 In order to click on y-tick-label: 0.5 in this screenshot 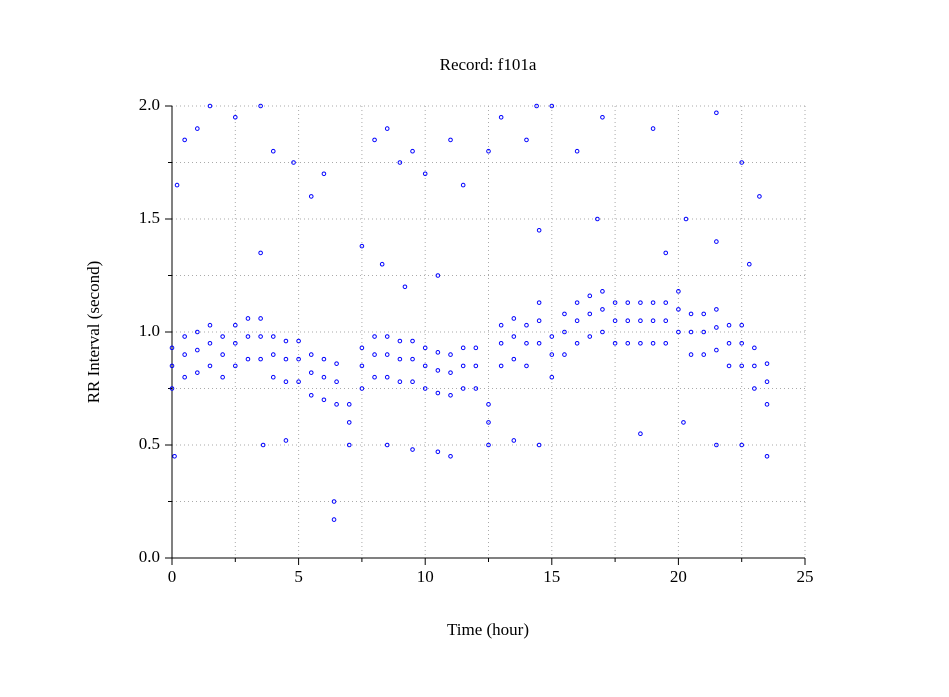, I will do `click(149, 443)`.